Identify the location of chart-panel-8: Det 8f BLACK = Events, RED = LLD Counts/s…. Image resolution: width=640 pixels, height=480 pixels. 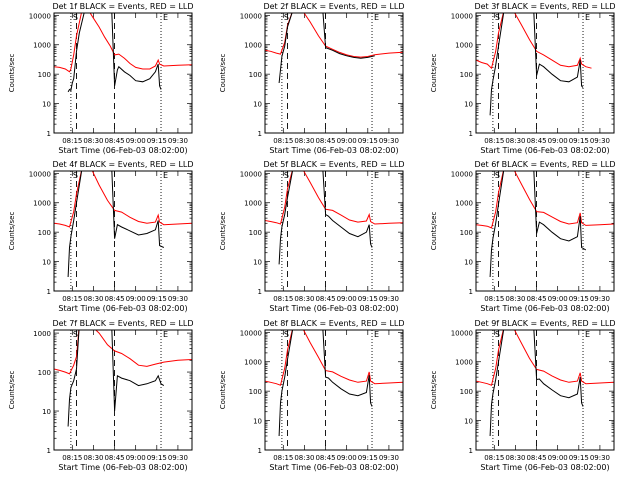
(312, 395).